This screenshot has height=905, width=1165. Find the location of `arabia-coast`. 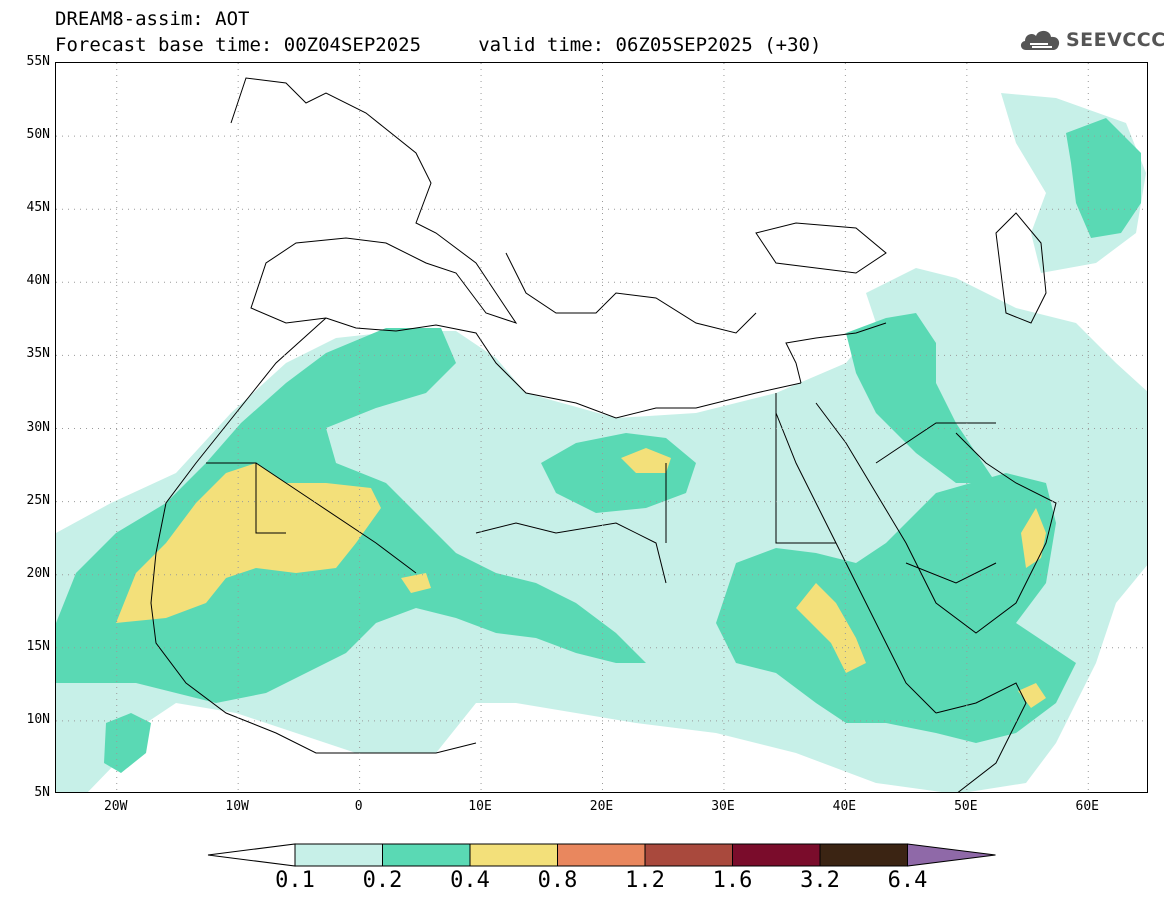

arabia-coast is located at coordinates (936, 518).